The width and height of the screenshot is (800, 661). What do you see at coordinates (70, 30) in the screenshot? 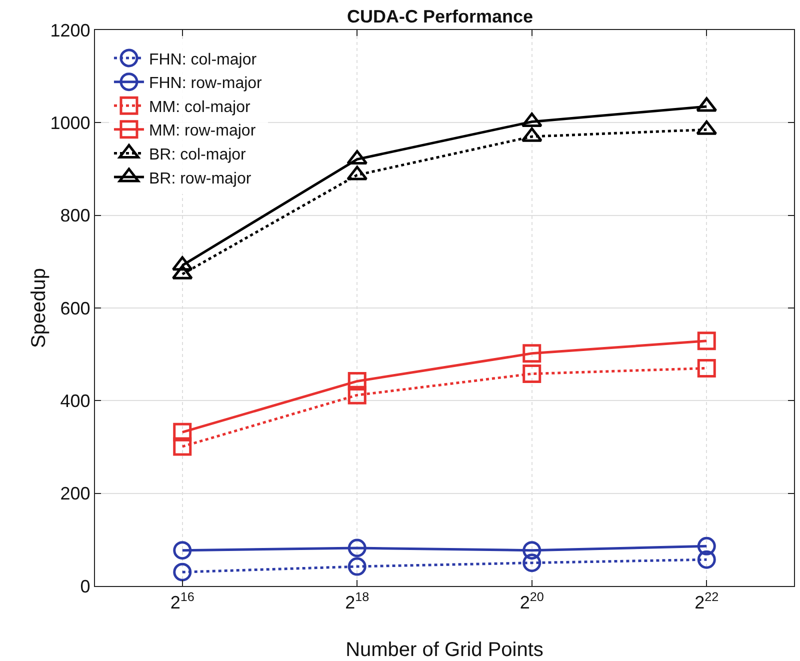
I see `y-tick-label: 1200` at bounding box center [70, 30].